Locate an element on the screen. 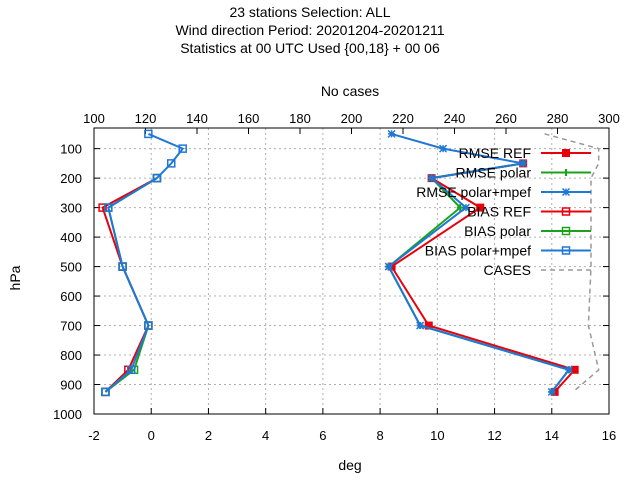  x2-tick-label: 240 is located at coordinates (455, 118).